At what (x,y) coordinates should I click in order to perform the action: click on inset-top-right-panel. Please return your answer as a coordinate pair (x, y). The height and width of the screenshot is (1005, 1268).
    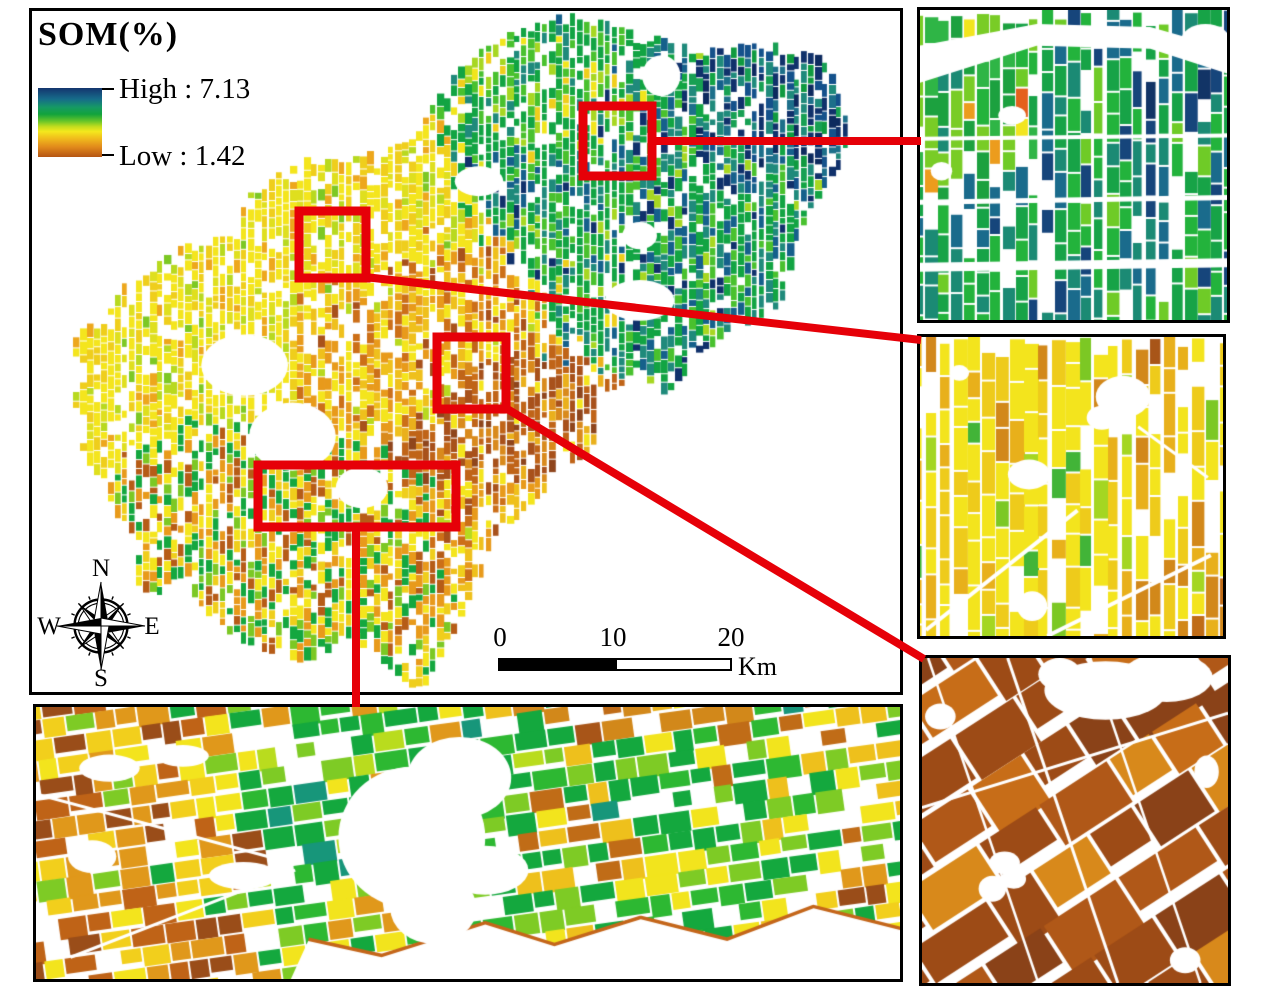
    Looking at the image, I should click on (1073, 165).